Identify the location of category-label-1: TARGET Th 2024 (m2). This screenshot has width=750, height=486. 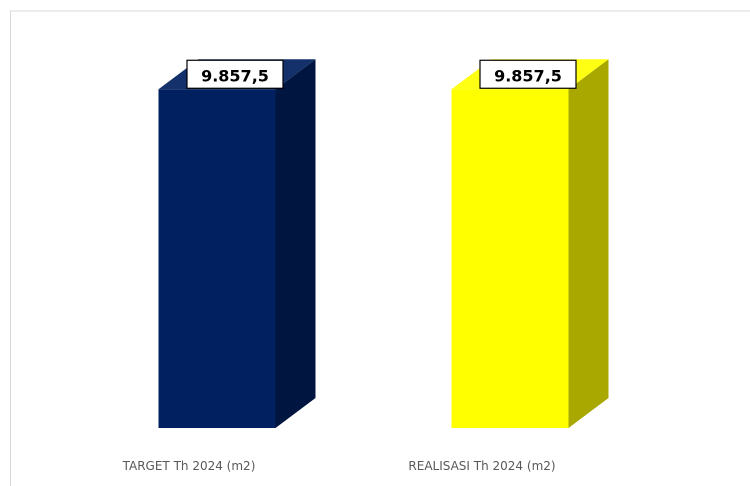
(189, 466).